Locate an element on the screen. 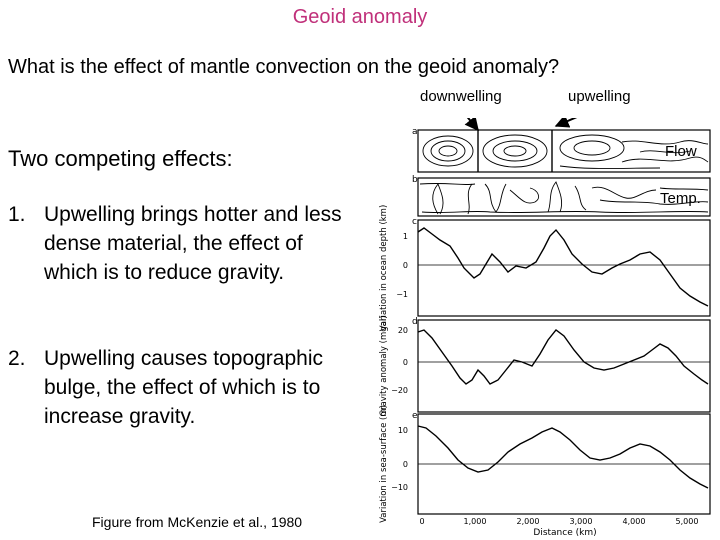 The image size is (720, 540). x-tick-label: 5,000 is located at coordinates (687, 521).